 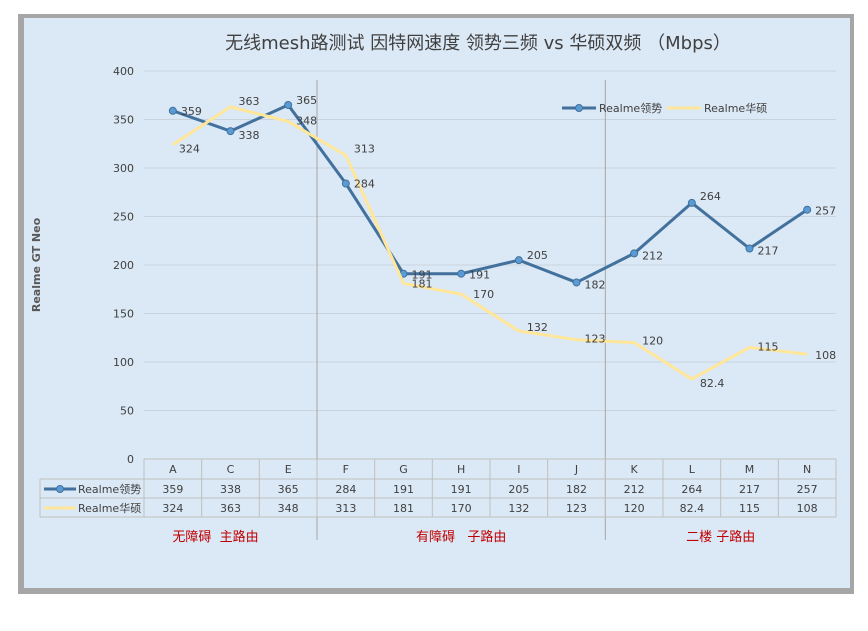 What do you see at coordinates (518, 489) in the screenshot?
I see `table-cell: 205` at bounding box center [518, 489].